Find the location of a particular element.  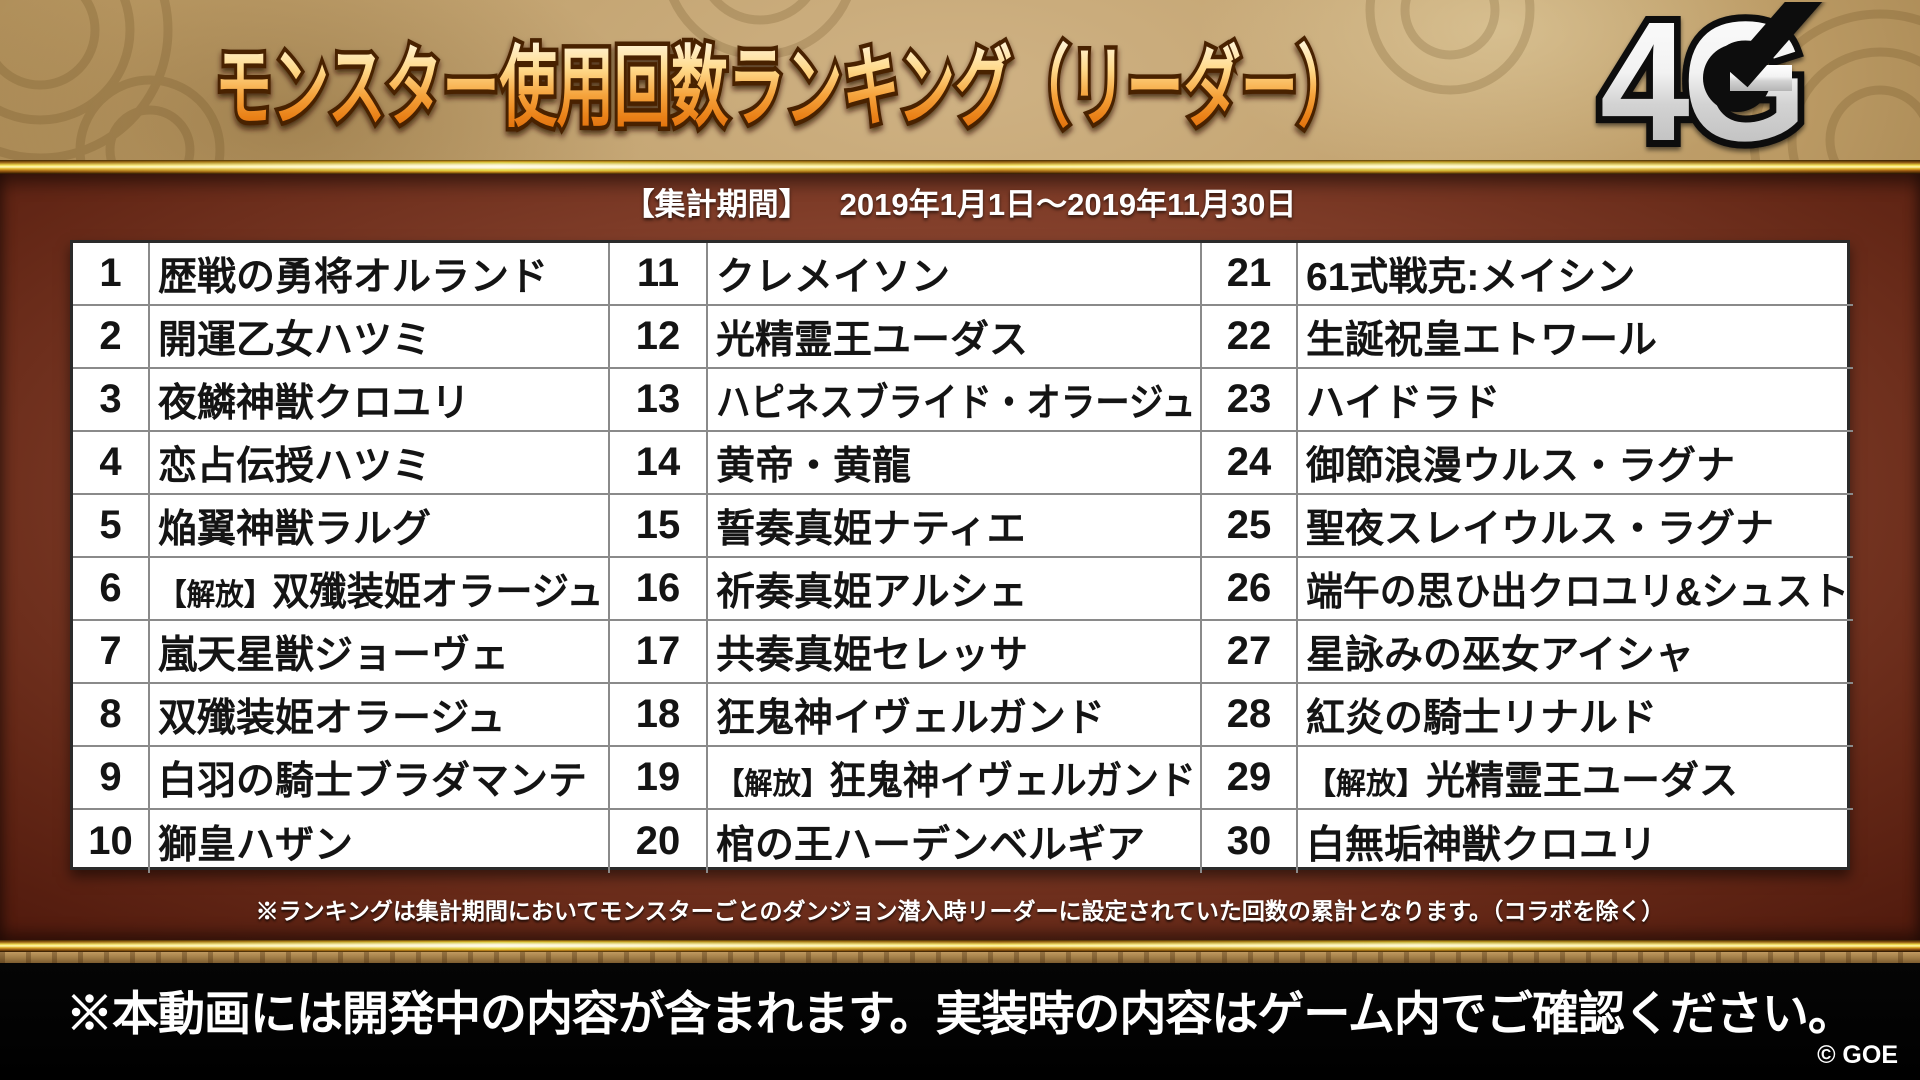

rank-cell: 6 is located at coordinates (111, 589).